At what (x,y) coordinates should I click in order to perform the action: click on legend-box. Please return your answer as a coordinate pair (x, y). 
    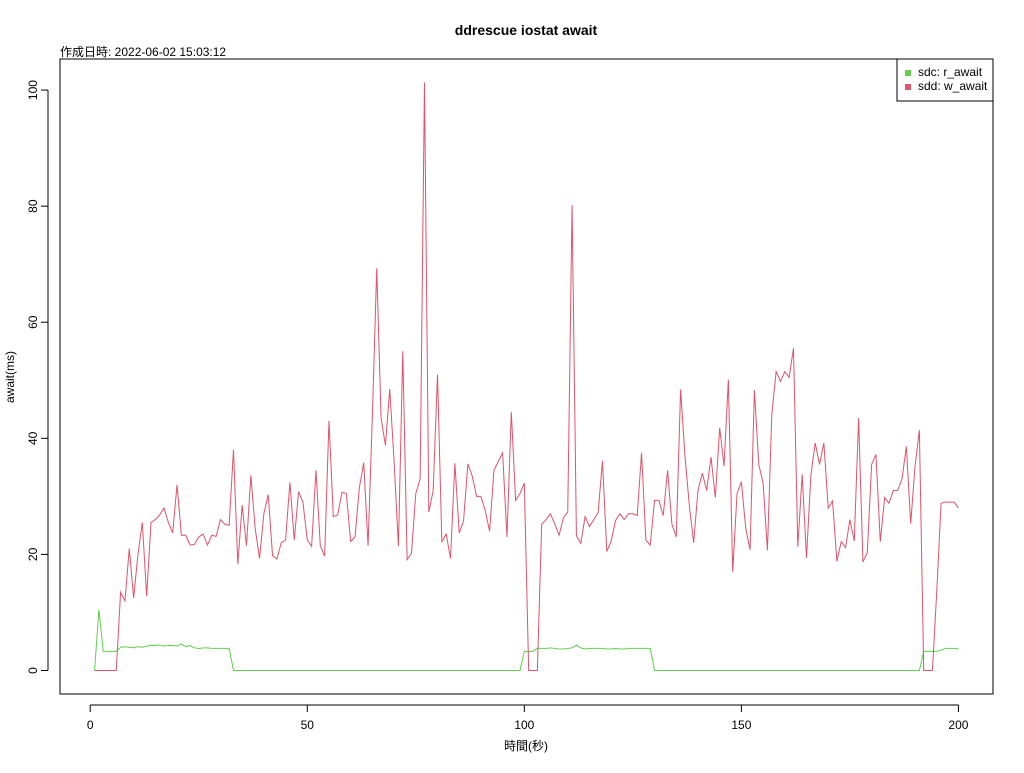
    Looking at the image, I should click on (945, 80).